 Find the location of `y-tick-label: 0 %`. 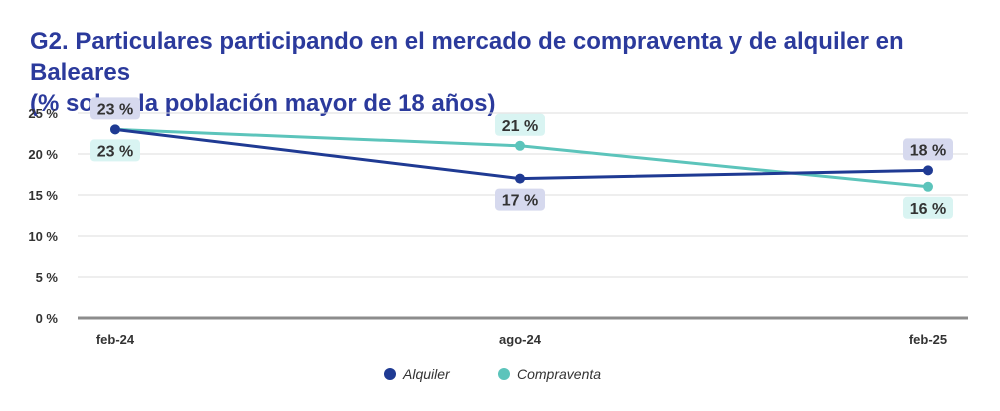

y-tick-label: 0 % is located at coordinates (47, 318).